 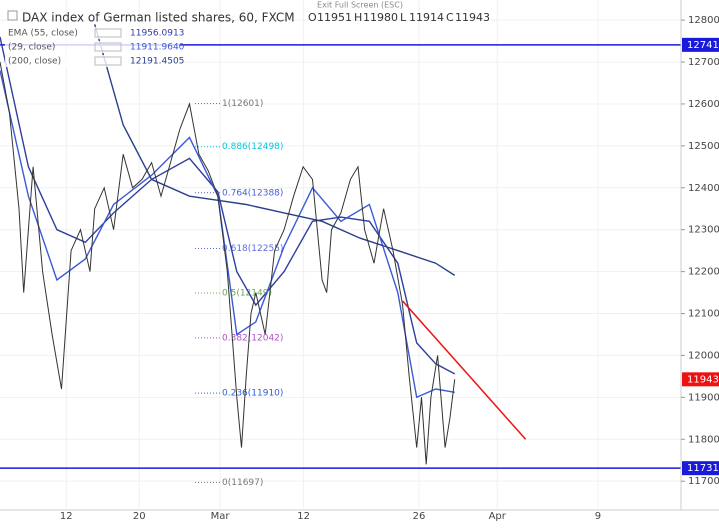 I want to click on ohlc-key: O, so click(x=312, y=17).